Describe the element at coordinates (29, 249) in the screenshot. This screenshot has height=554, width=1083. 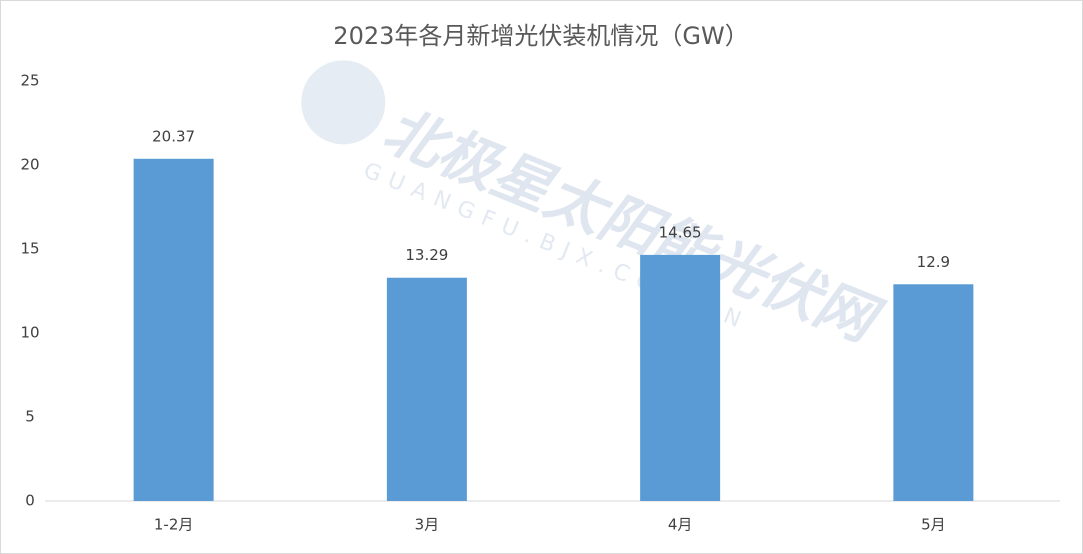
I see `y-tick-label: 15` at that location.